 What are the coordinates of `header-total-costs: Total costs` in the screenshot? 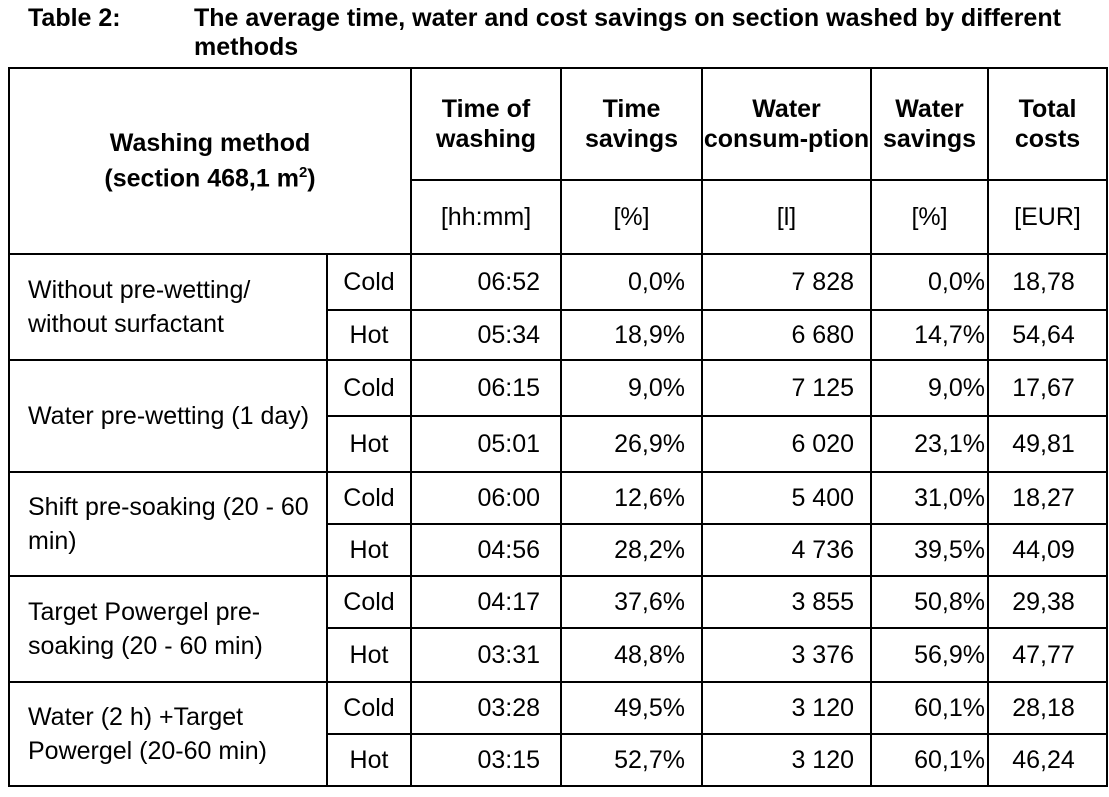 It's located at (1048, 124).